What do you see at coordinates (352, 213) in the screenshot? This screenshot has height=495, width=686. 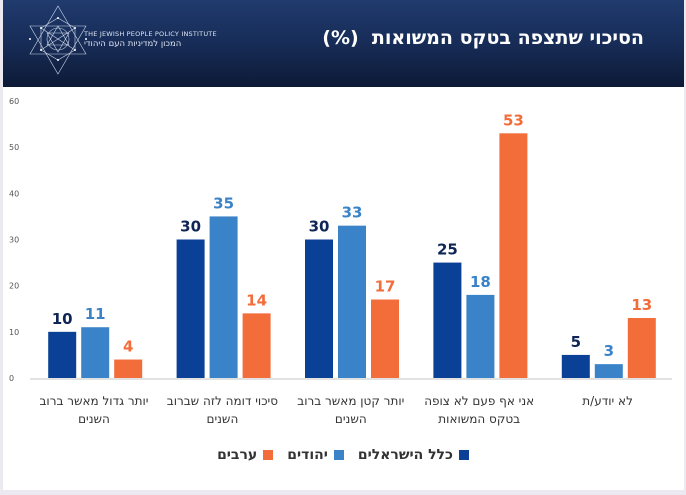 I see `value-label: 33` at bounding box center [352, 213].